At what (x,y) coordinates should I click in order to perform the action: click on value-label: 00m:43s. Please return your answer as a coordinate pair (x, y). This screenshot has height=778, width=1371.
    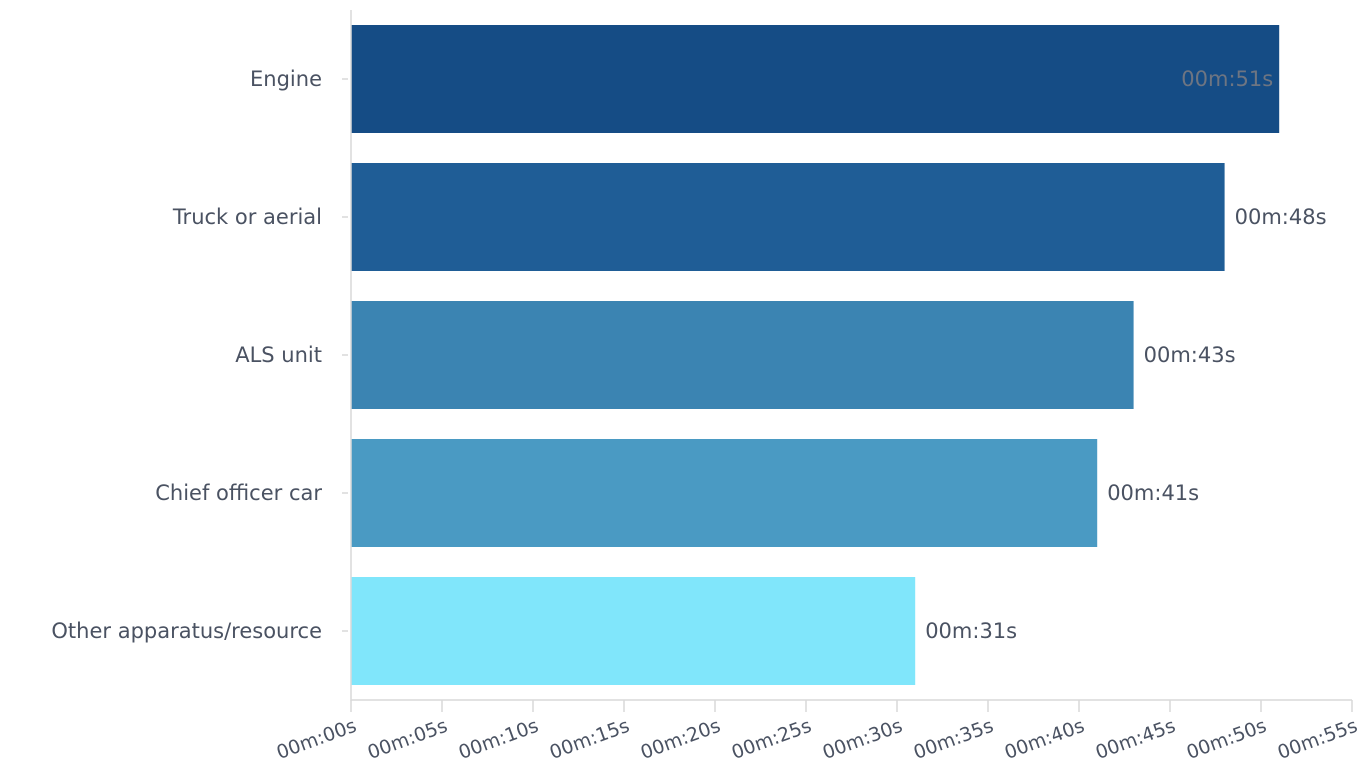
    Looking at the image, I should click on (1190, 355).